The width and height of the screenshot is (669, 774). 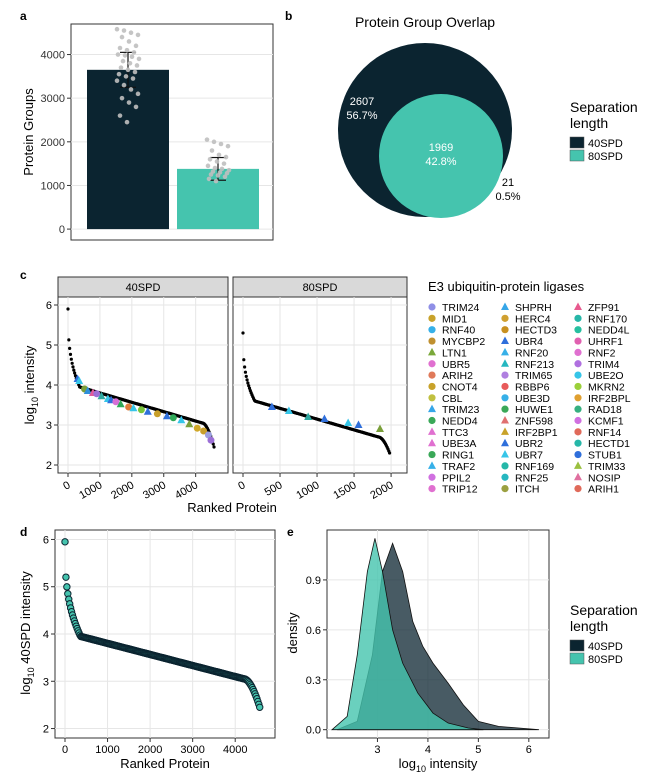 What do you see at coordinates (460, 387) in the screenshot?
I see `legend-c-label: CNOT4` at bounding box center [460, 387].